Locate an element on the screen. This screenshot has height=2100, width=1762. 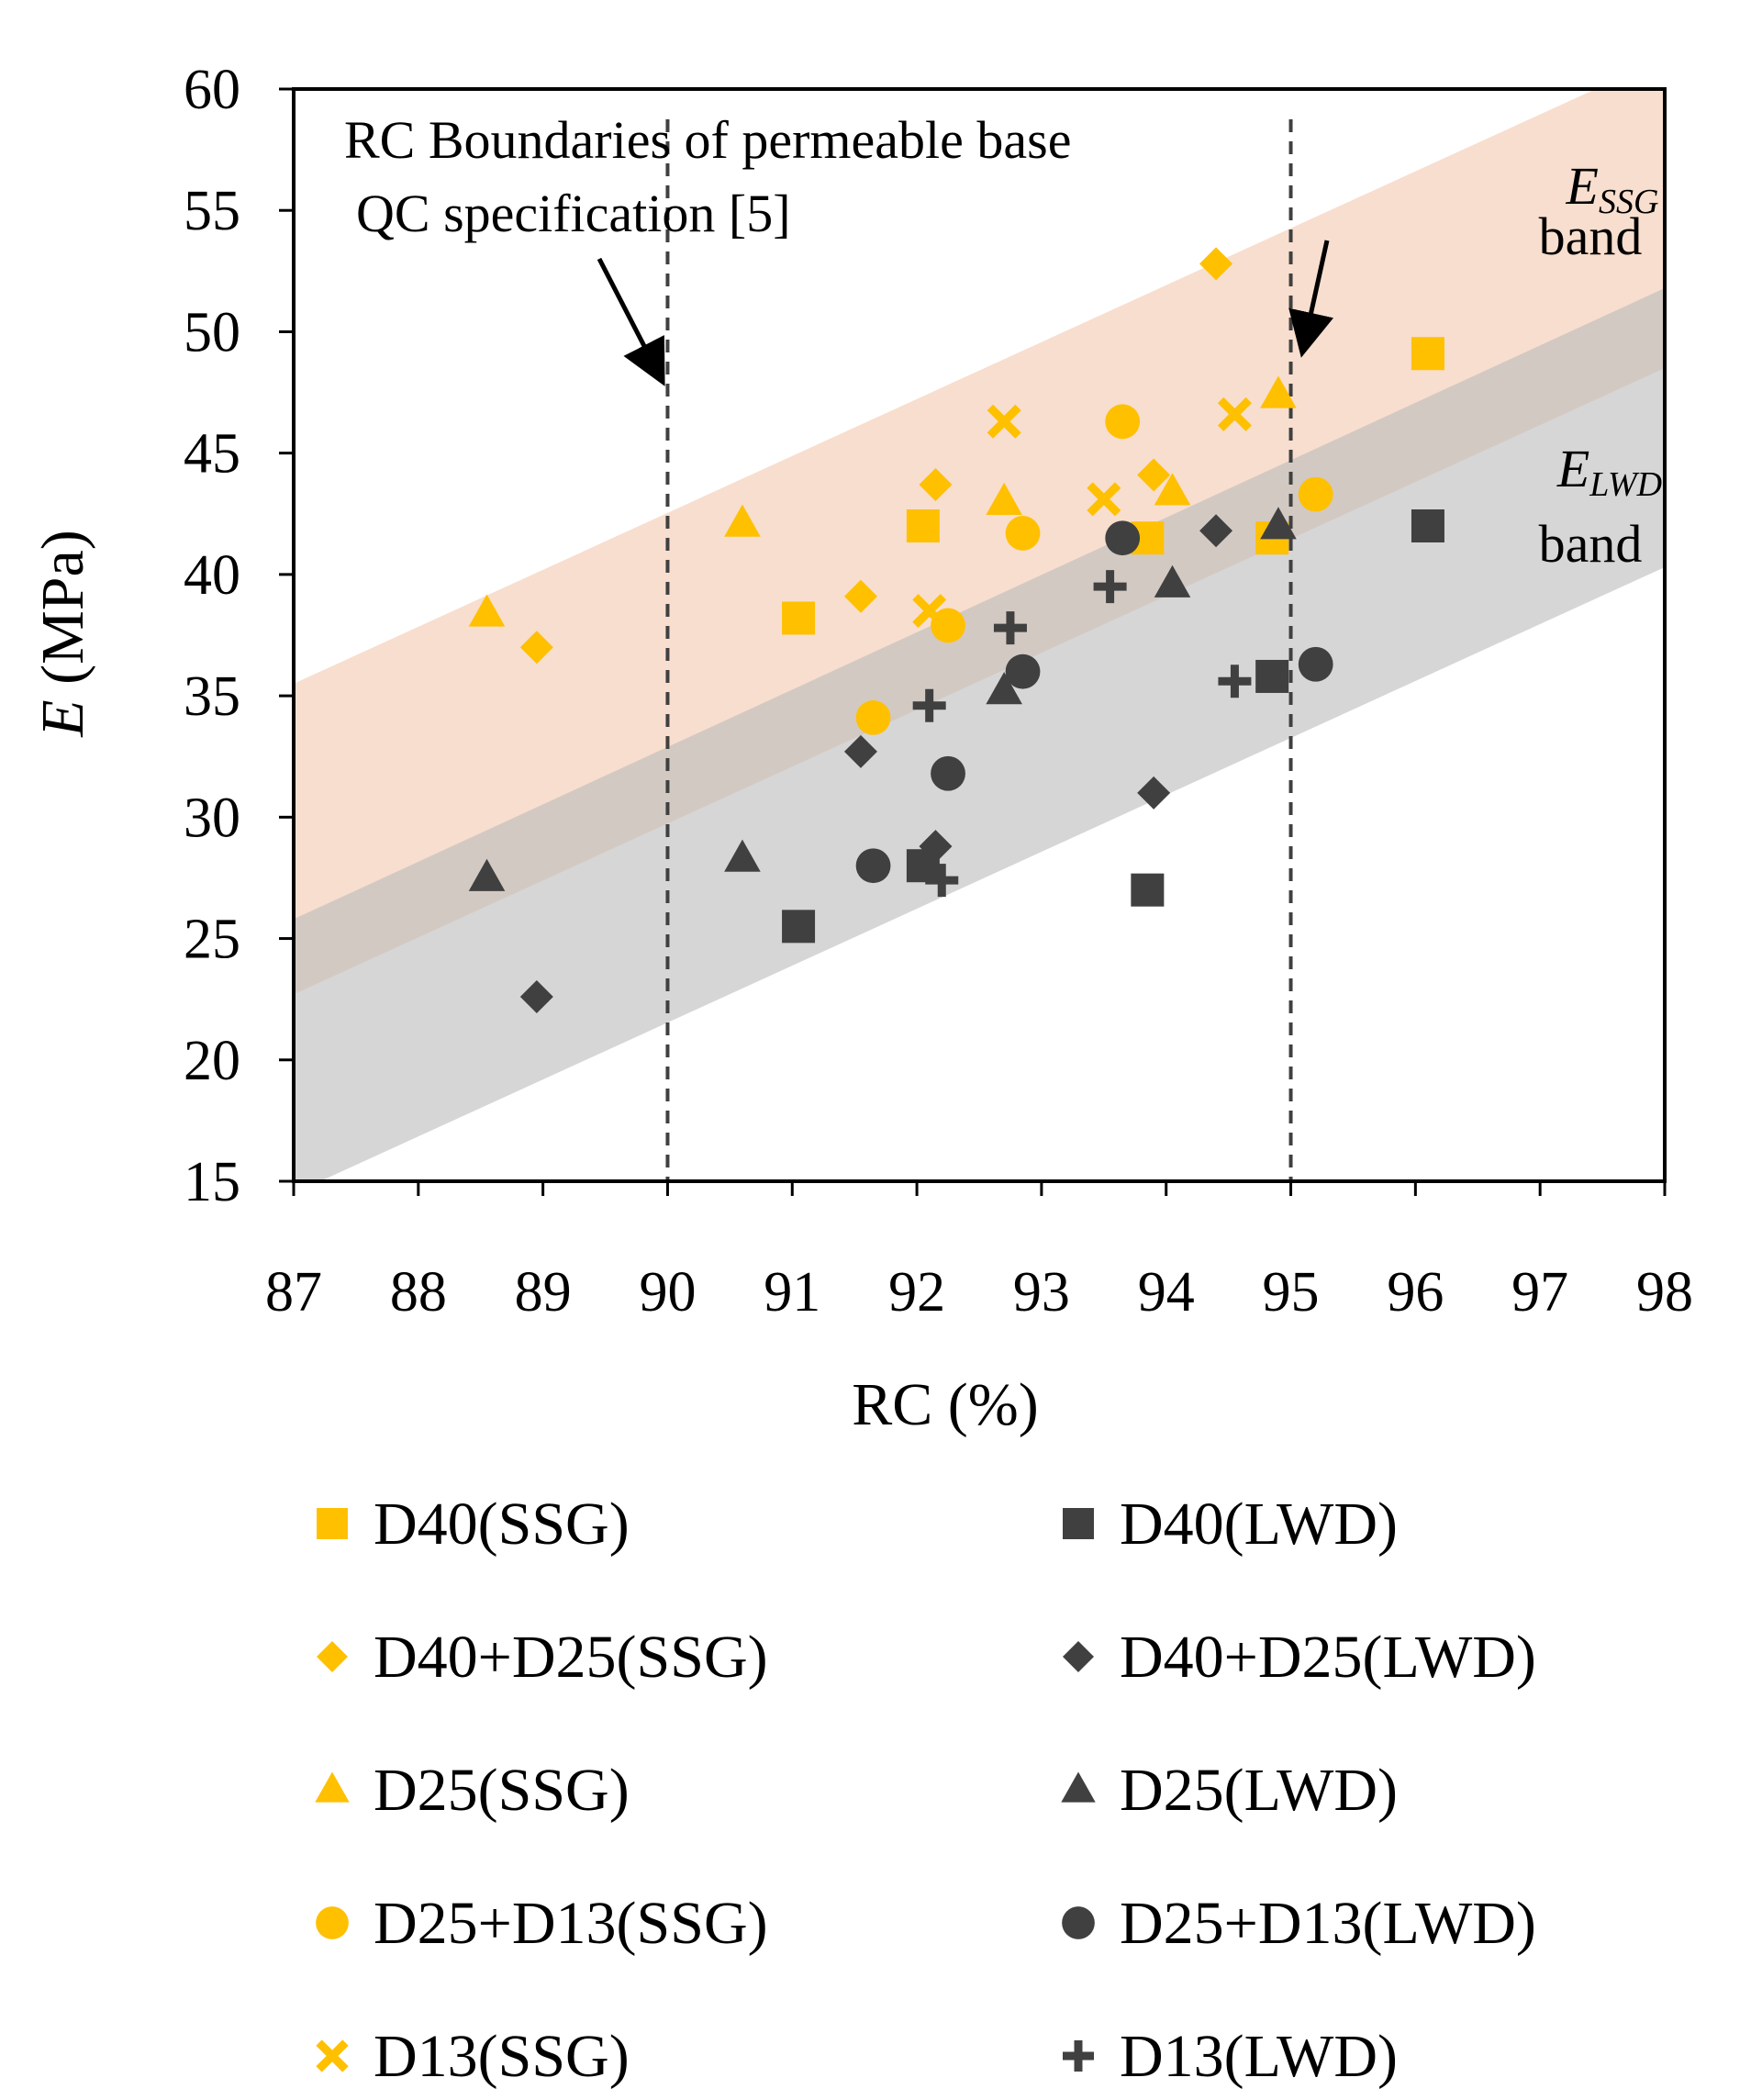
legend-label: D40+D25(LWD) is located at coordinates (1328, 1657).